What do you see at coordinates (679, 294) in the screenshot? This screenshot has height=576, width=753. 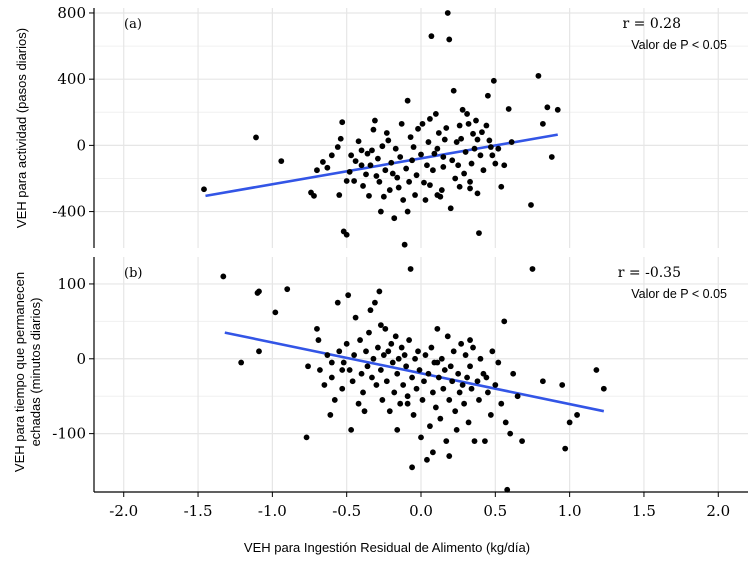 I see `p-value-b: Valor de P < 0.05` at bounding box center [679, 294].